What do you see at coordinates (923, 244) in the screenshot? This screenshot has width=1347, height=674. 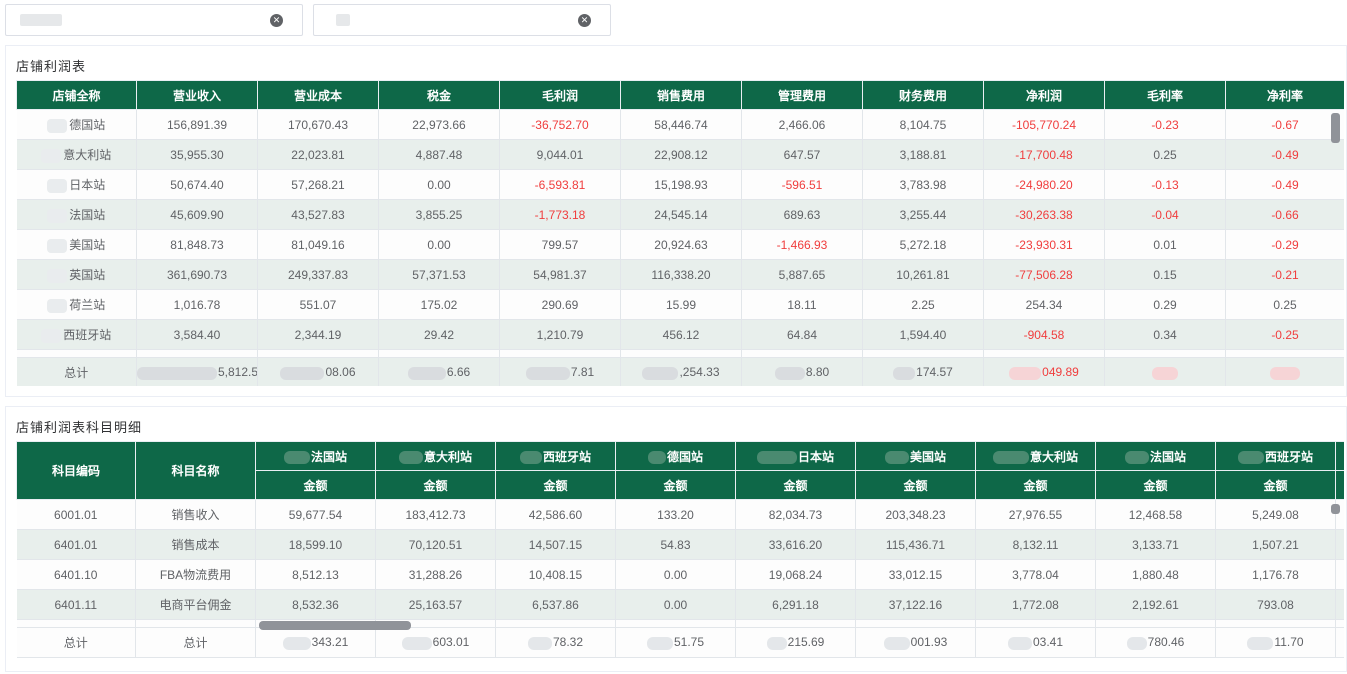 I see `value-cell: 5,272.18` at bounding box center [923, 244].